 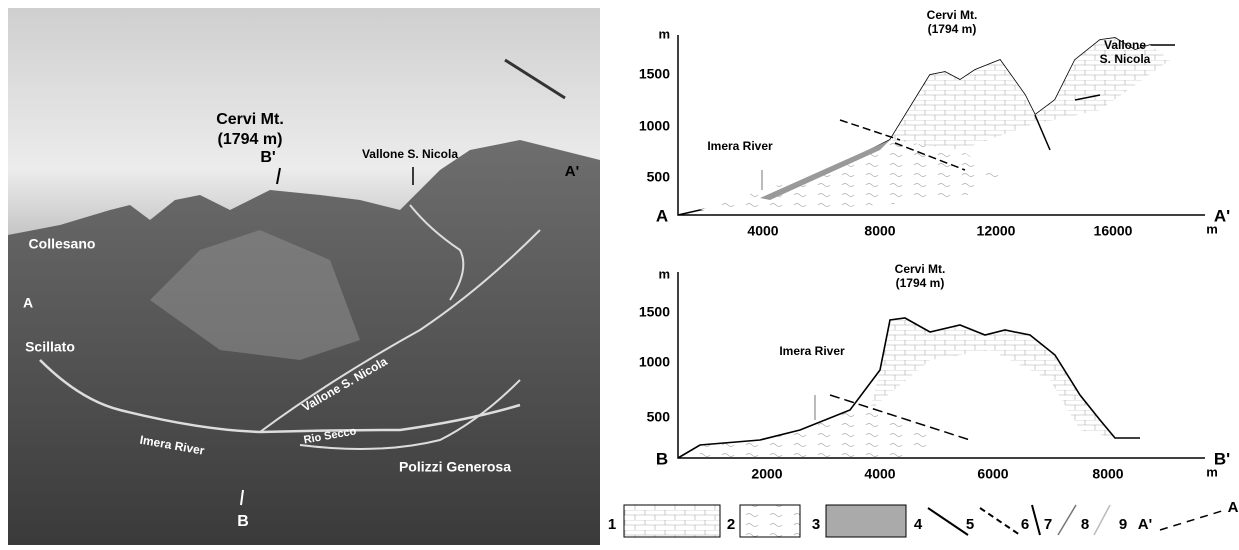 What do you see at coordinates (766, 474) in the screenshot?
I see `x-tick-label: 2000` at bounding box center [766, 474].